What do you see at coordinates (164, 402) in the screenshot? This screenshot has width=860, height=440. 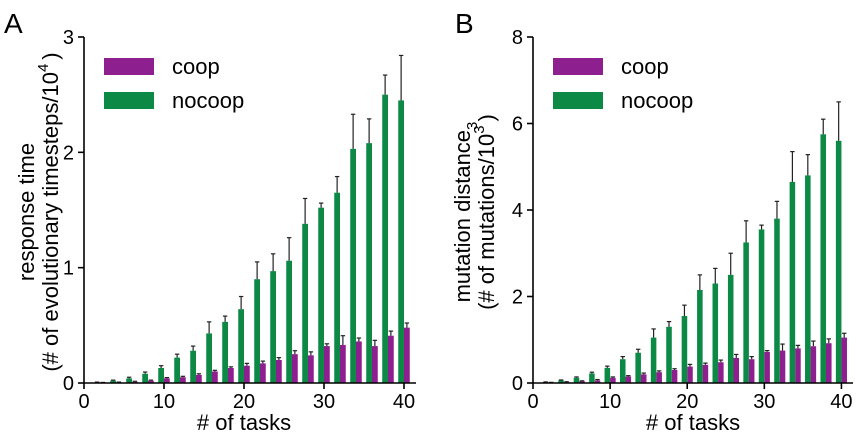 I see `x-tick-label-a-1: 10` at bounding box center [164, 402].